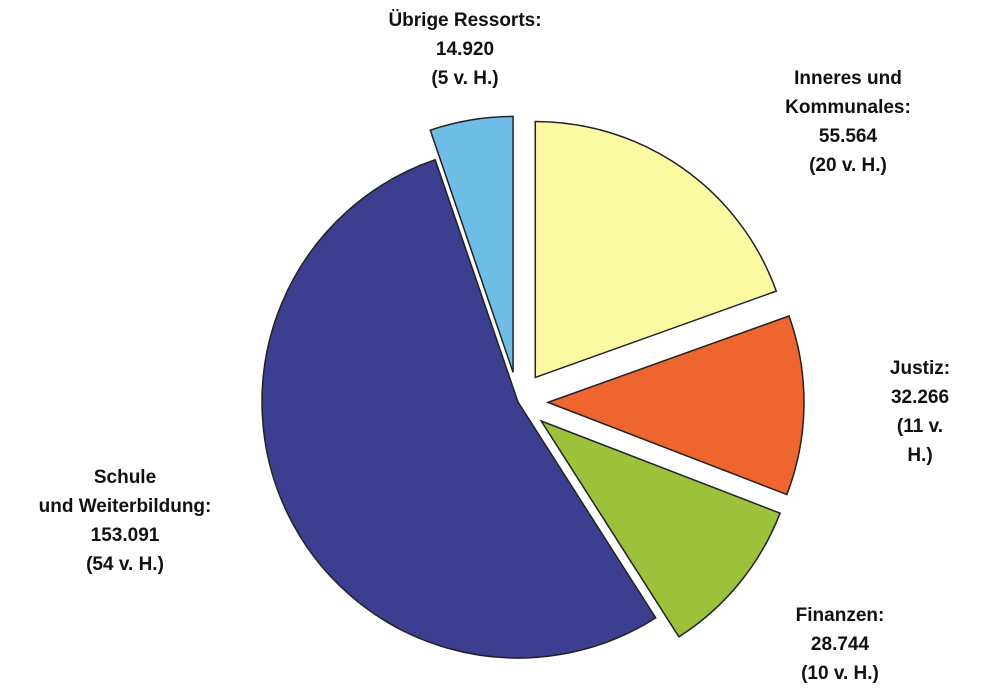 This screenshot has height=689, width=982. Describe the element at coordinates (920, 441) in the screenshot. I see `share-label: (11 v. H.)` at that location.